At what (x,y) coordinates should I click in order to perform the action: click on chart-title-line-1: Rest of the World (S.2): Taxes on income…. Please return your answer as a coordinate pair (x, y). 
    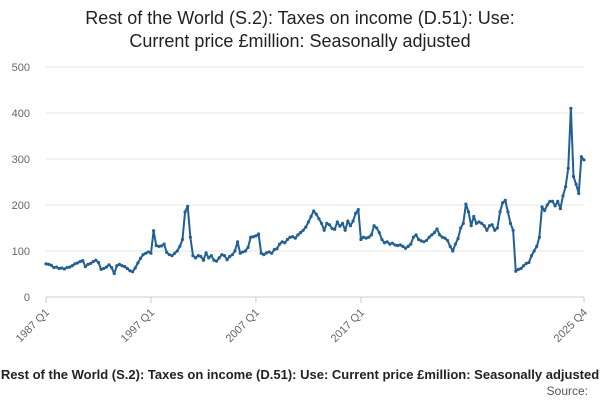
    Looking at the image, I should click on (300, 18).